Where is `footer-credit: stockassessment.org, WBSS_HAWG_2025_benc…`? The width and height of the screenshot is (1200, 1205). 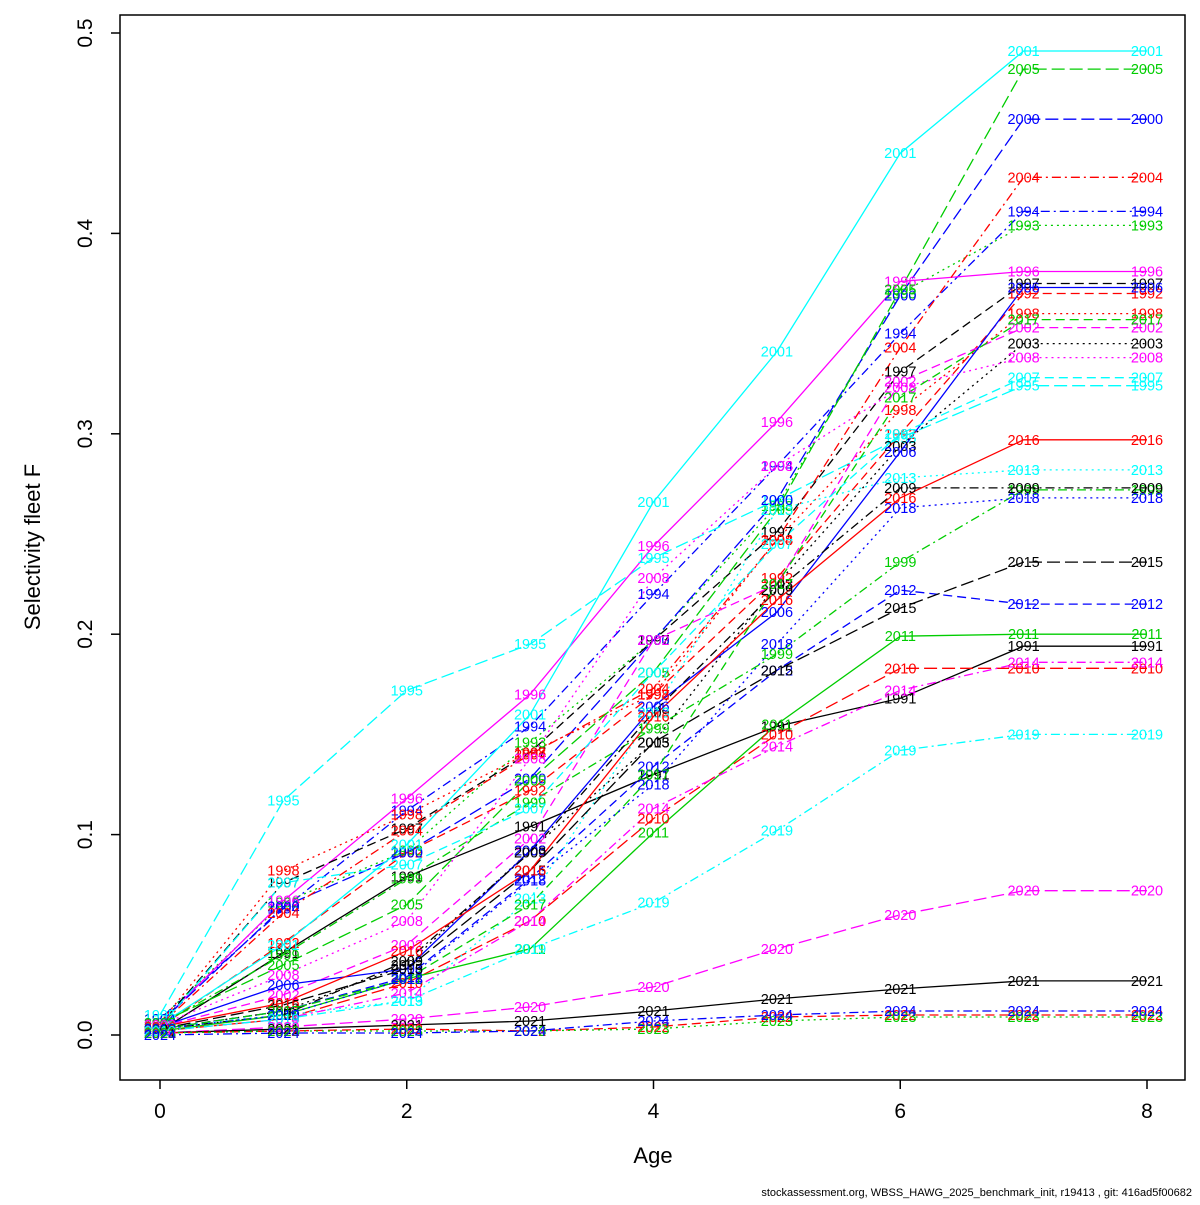 footer-credit: stockassessment.org, WBSS_HAWG_2025_benc… is located at coordinates (976, 1193).